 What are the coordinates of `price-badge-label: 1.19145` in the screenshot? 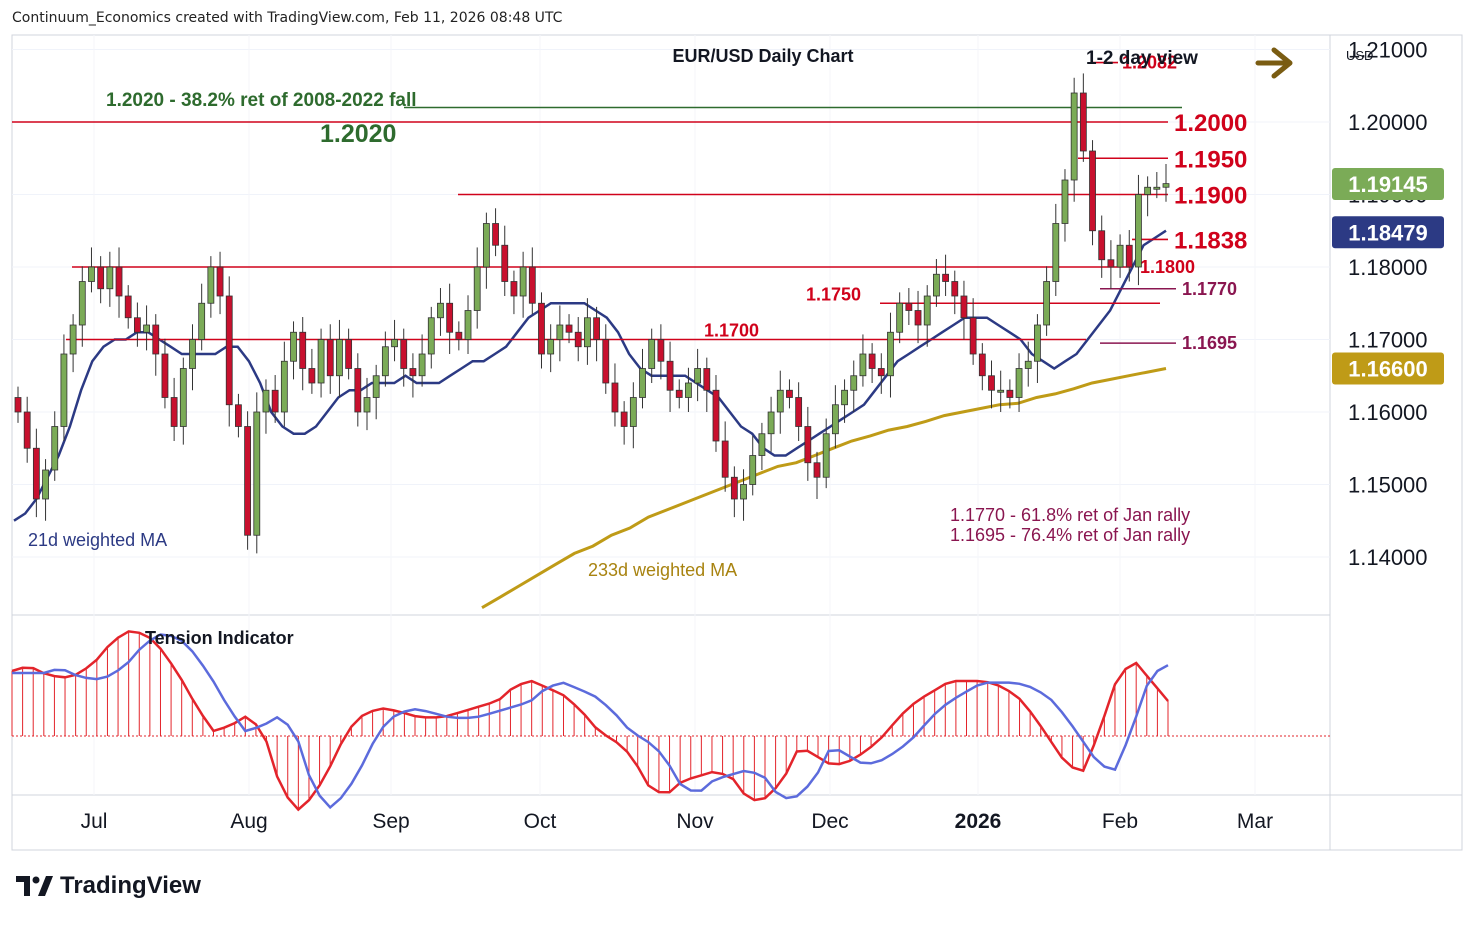 It's located at (1388, 184).